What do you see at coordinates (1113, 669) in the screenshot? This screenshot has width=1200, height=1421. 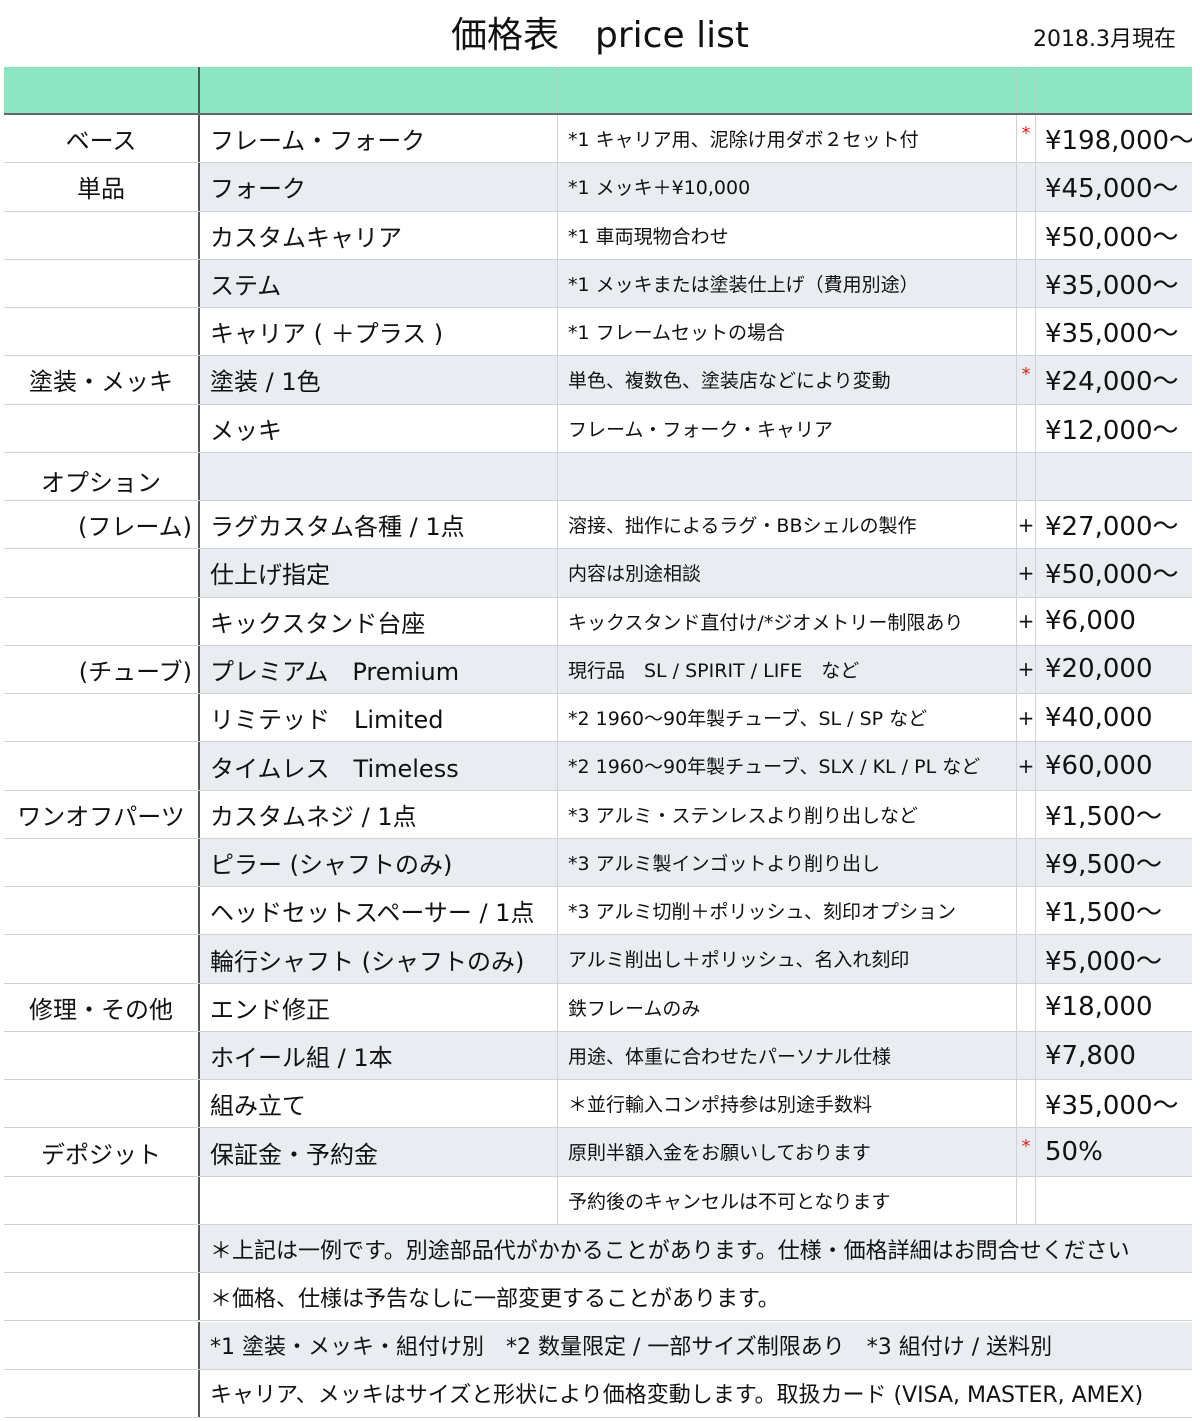 I see `price-cell: ¥20,000` at bounding box center [1113, 669].